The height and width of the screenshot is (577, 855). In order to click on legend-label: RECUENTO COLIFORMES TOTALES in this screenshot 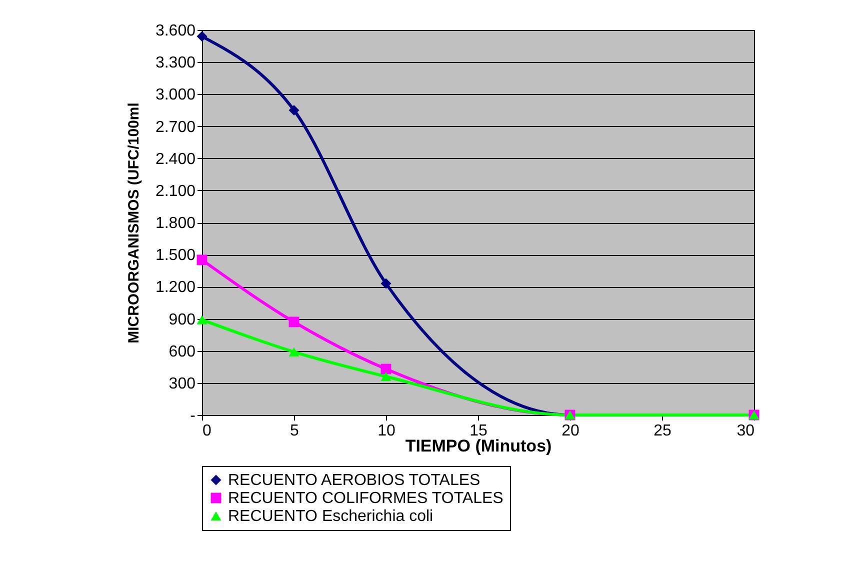, I will do `click(366, 498)`.